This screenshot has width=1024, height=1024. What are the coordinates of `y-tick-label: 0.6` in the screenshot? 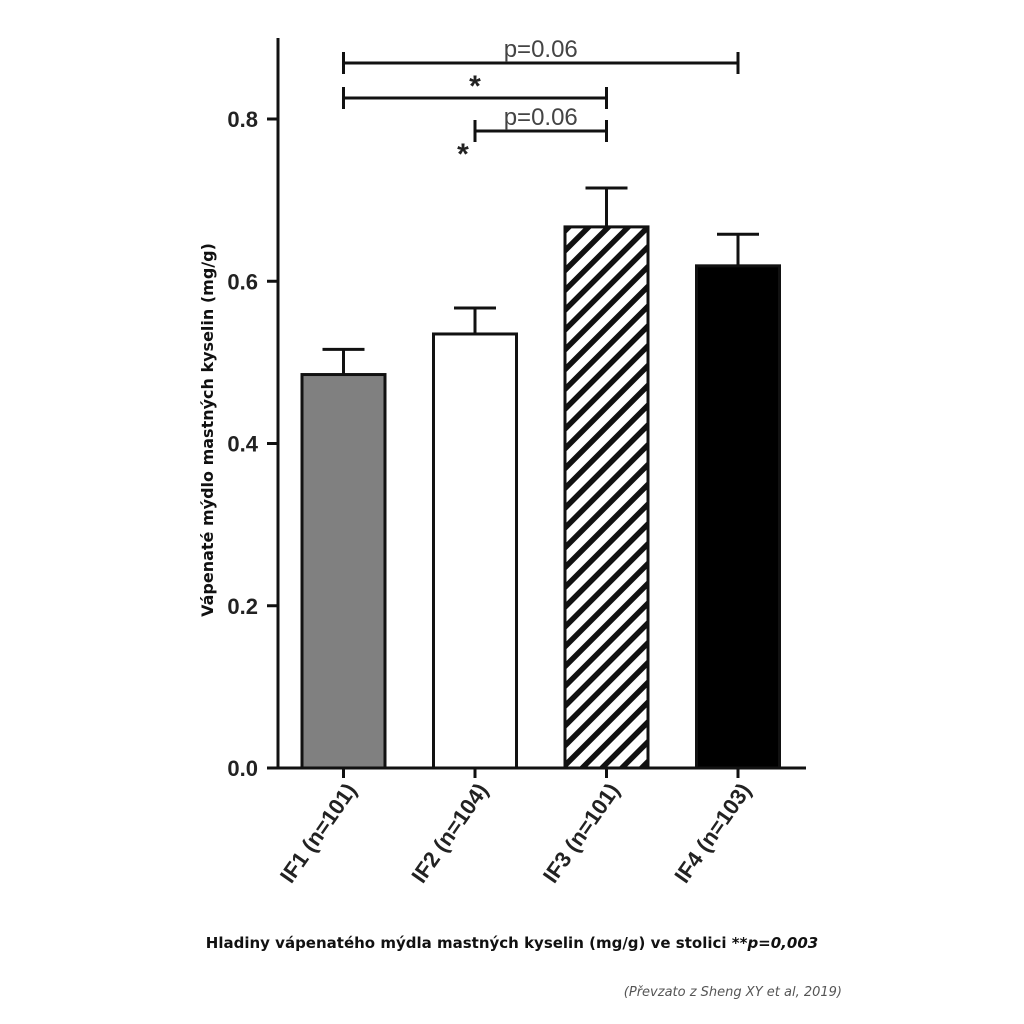 It's located at (242, 281).